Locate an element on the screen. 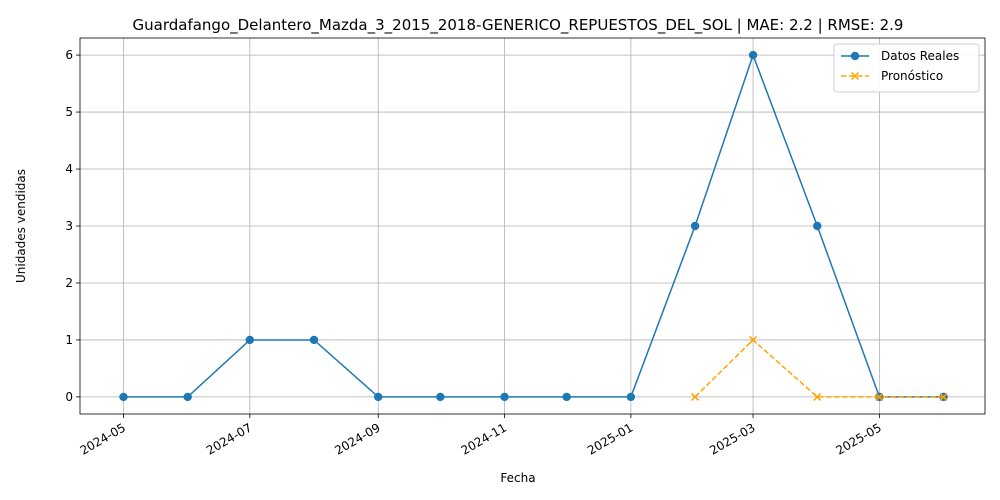  y-tick-label: 2 is located at coordinates (69, 283).